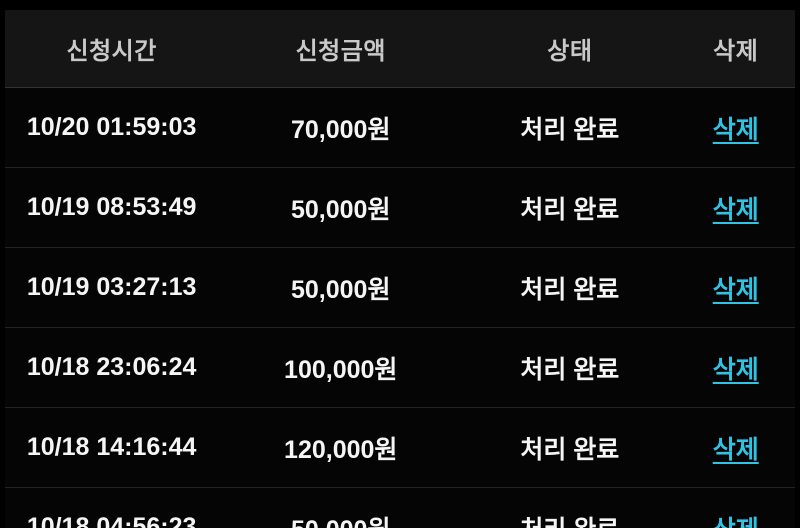 The image size is (800, 528). I want to click on table-row: 10/18 04:56:23 50,000원 처리 완료 삭제, so click(400, 508).